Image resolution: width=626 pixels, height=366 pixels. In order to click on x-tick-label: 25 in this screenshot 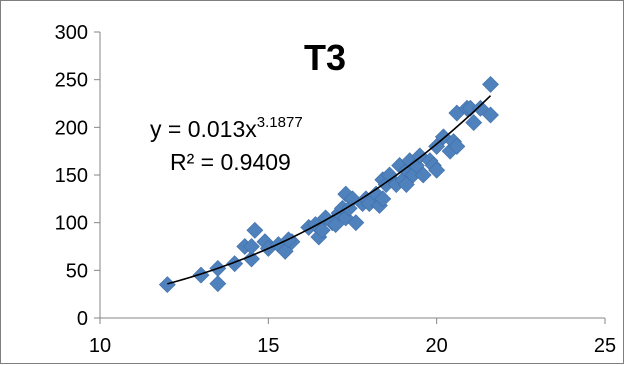, I will do `click(605, 346)`.